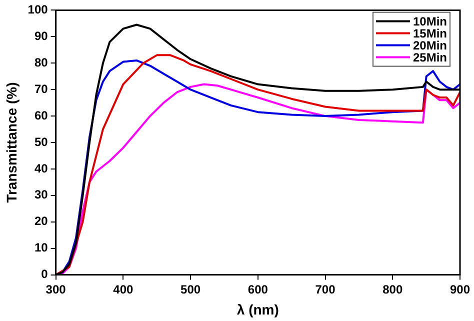 This screenshot has width=474, height=321. What do you see at coordinates (38, 9) in the screenshot?
I see `y-tick-label: 100` at bounding box center [38, 9].